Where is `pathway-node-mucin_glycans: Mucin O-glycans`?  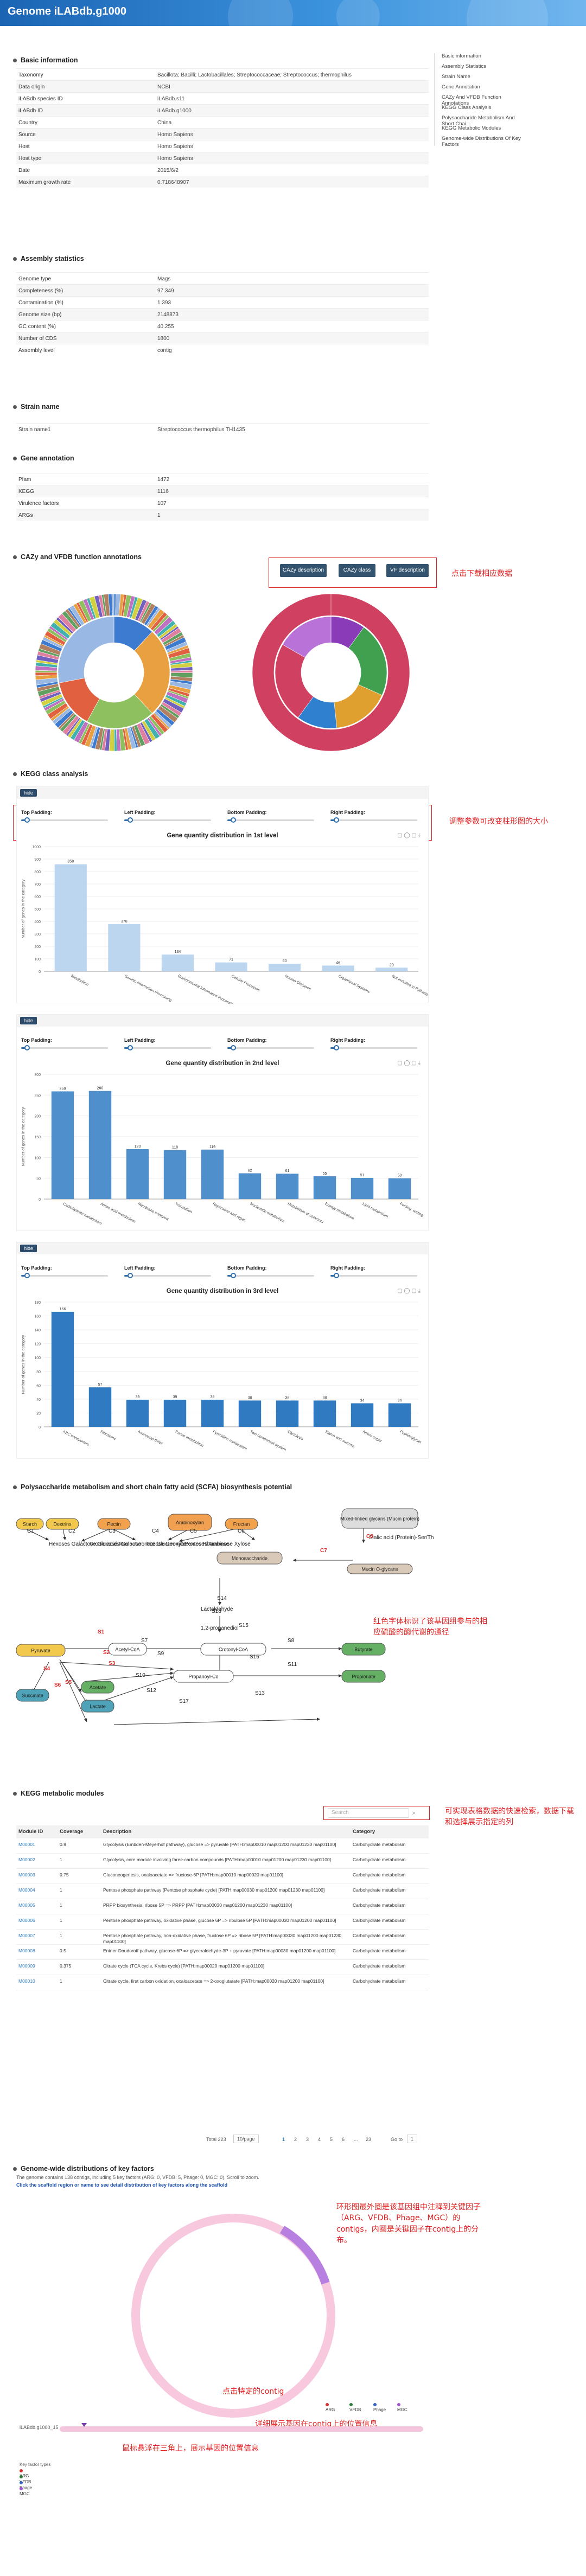 pathway-node-mucin_glycans: Mucin O-glycans is located at coordinates (380, 1569).